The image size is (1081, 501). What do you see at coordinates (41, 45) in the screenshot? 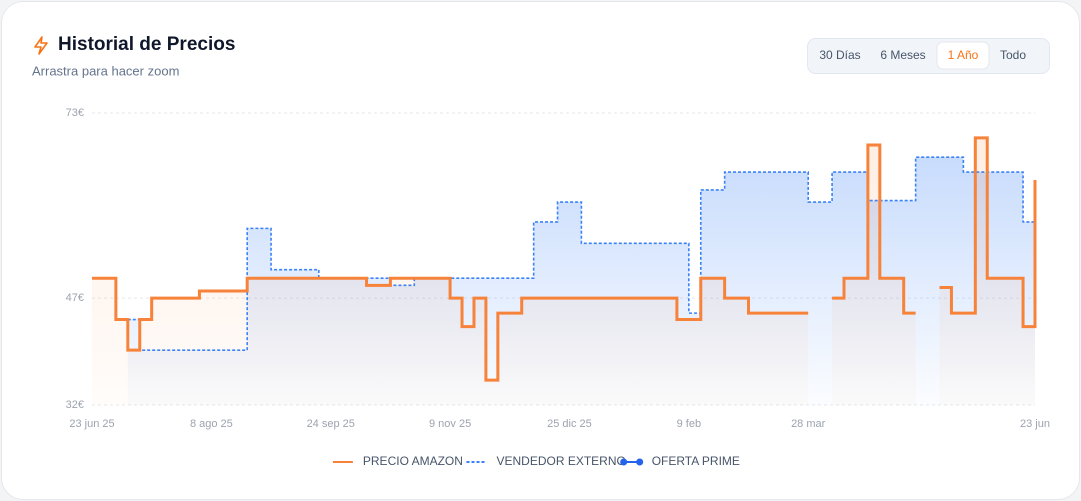
I see `bolt-icon` at bounding box center [41, 45].